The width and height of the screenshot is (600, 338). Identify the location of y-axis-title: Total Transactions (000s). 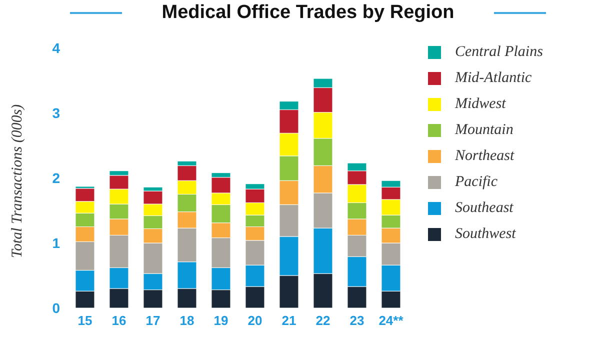
(17, 181).